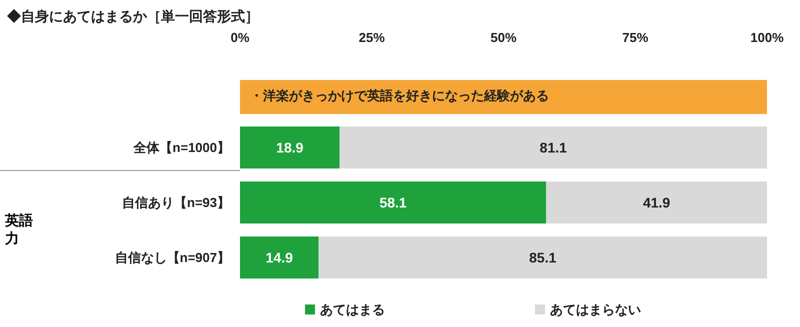 Image resolution: width=800 pixels, height=327 pixels. I want to click on data-label: 18.9, so click(290, 148).